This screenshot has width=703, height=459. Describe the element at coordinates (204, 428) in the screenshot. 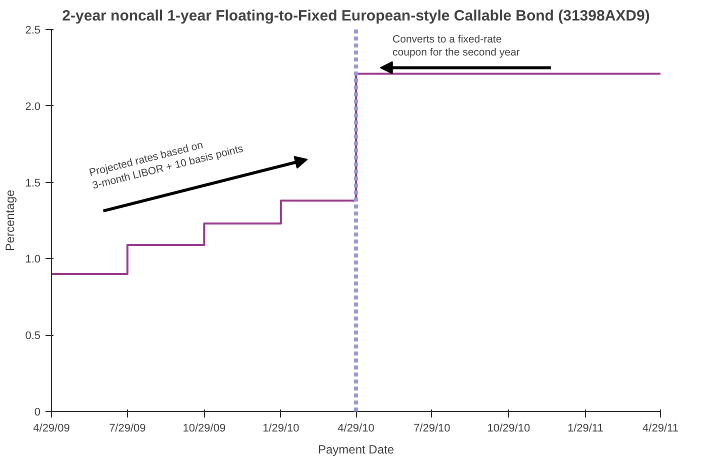

I see `x-tick-label: 10/29/09` at that location.